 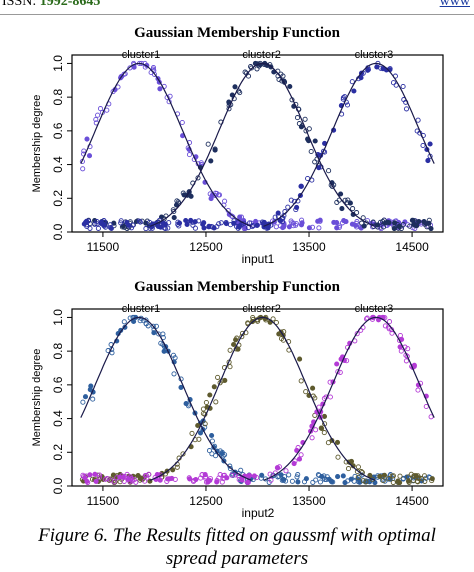 I want to click on chart-title: Gaussian Membership Function, so click(x=237, y=33).